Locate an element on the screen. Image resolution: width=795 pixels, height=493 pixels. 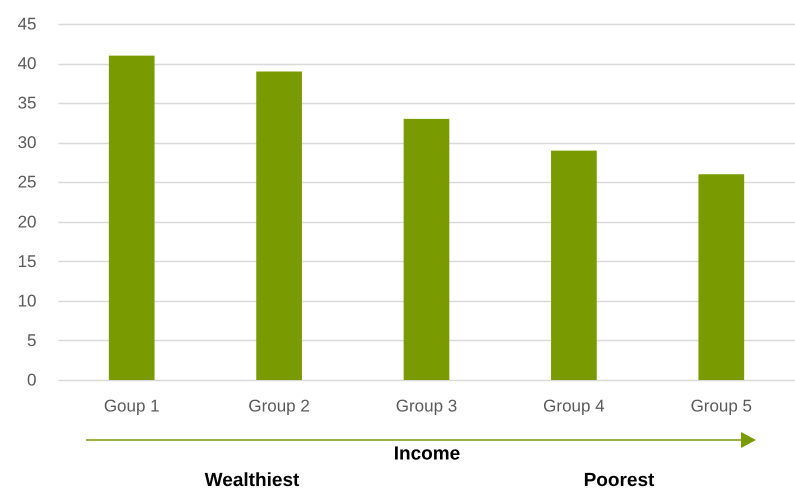
y-tick-label: 15 is located at coordinates (27, 261).